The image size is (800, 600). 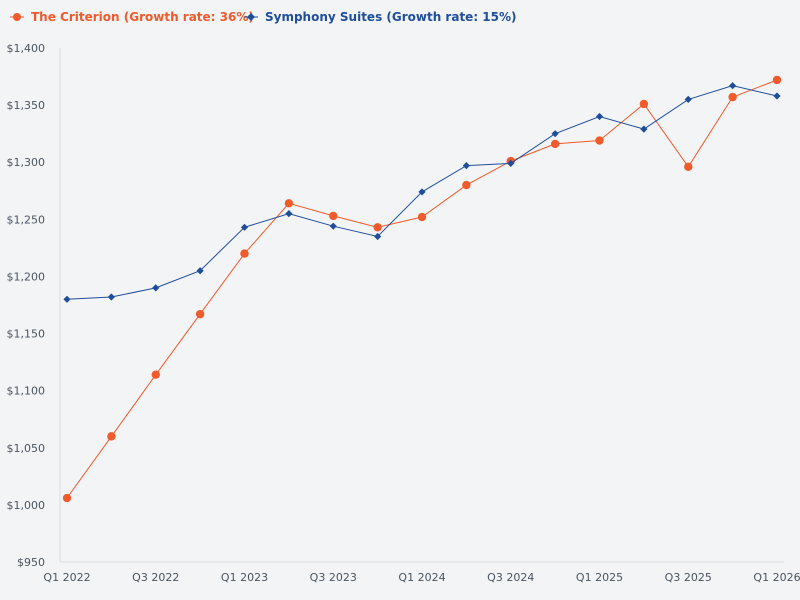 What do you see at coordinates (26, 505) in the screenshot?
I see `y-tick-label: $1,000` at bounding box center [26, 505].